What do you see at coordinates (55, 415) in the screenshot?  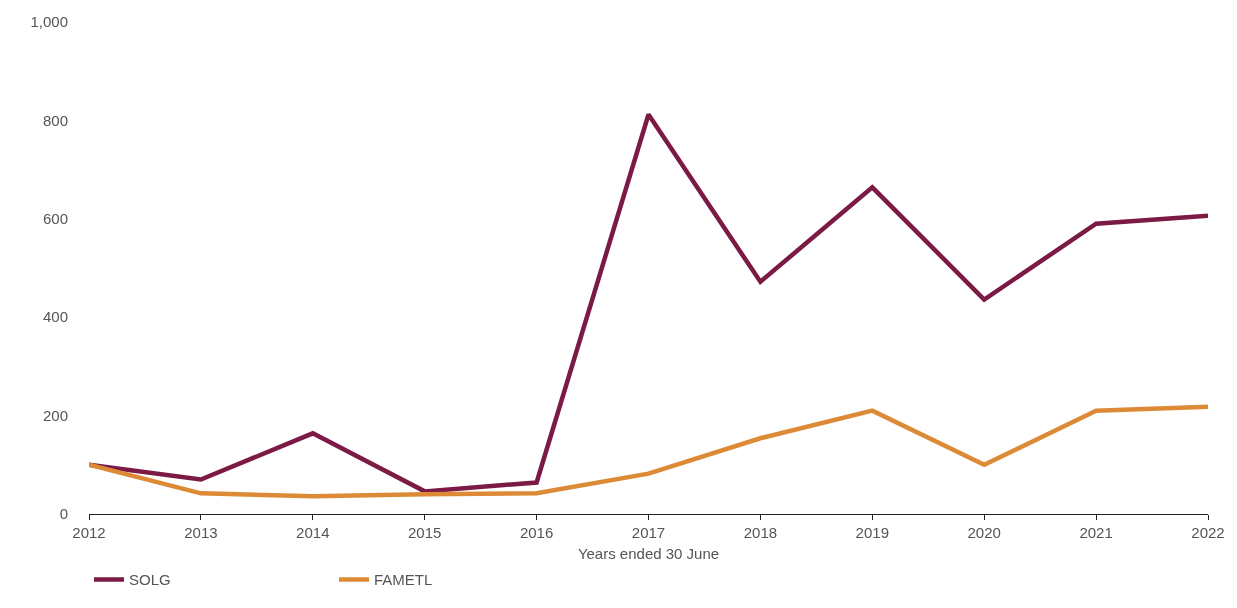 I see `y-tick-label: 200` at bounding box center [55, 415].